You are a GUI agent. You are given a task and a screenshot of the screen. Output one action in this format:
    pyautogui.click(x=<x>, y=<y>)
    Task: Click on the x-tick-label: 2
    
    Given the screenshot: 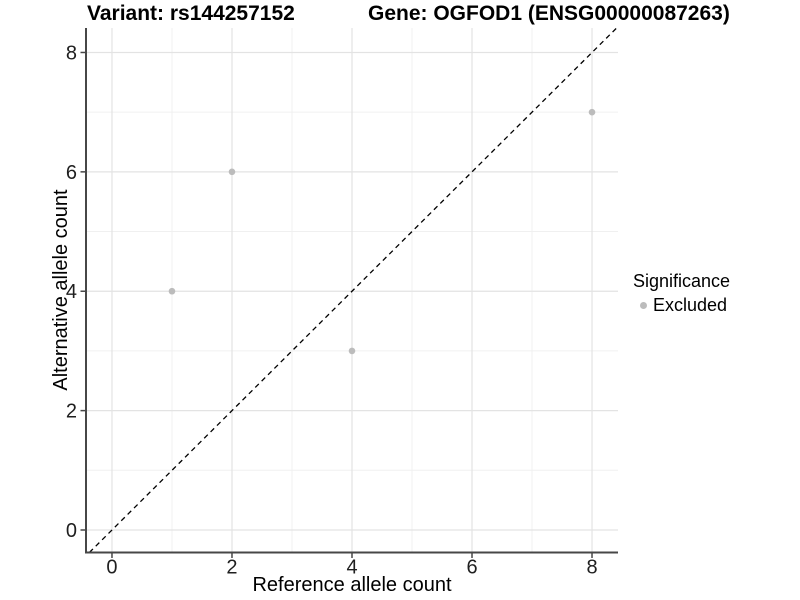 What is the action you would take?
    pyautogui.click(x=231, y=568)
    